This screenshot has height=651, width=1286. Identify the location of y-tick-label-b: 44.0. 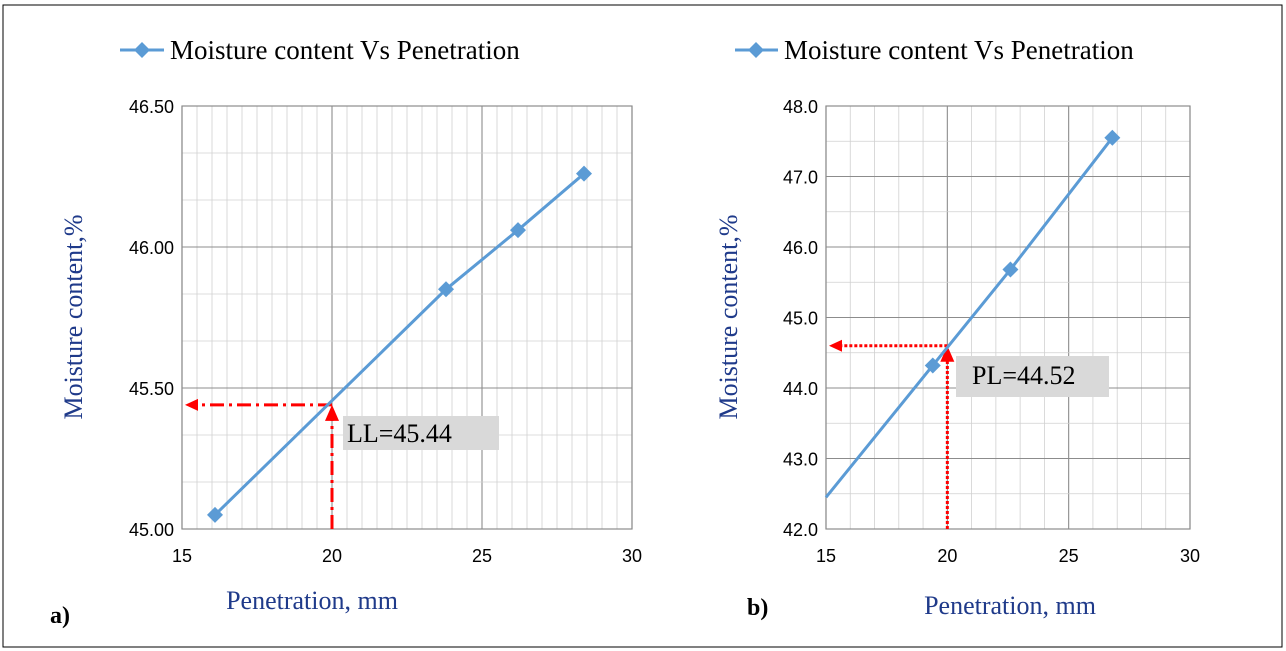
(800, 389).